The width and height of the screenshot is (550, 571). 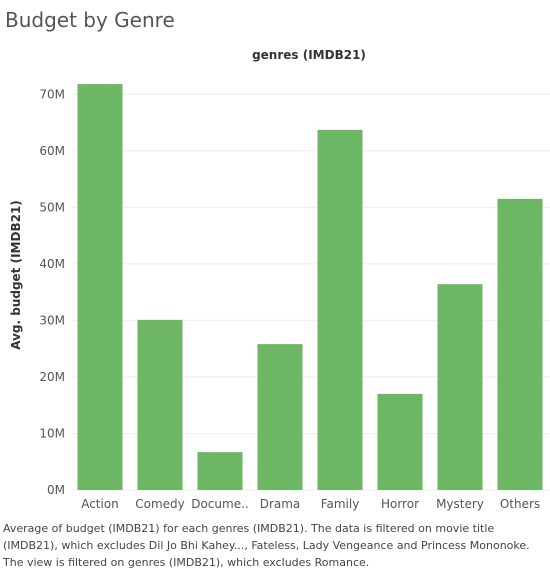 What do you see at coordinates (52, 320) in the screenshot?
I see `y-tick-label: 30M` at bounding box center [52, 320].